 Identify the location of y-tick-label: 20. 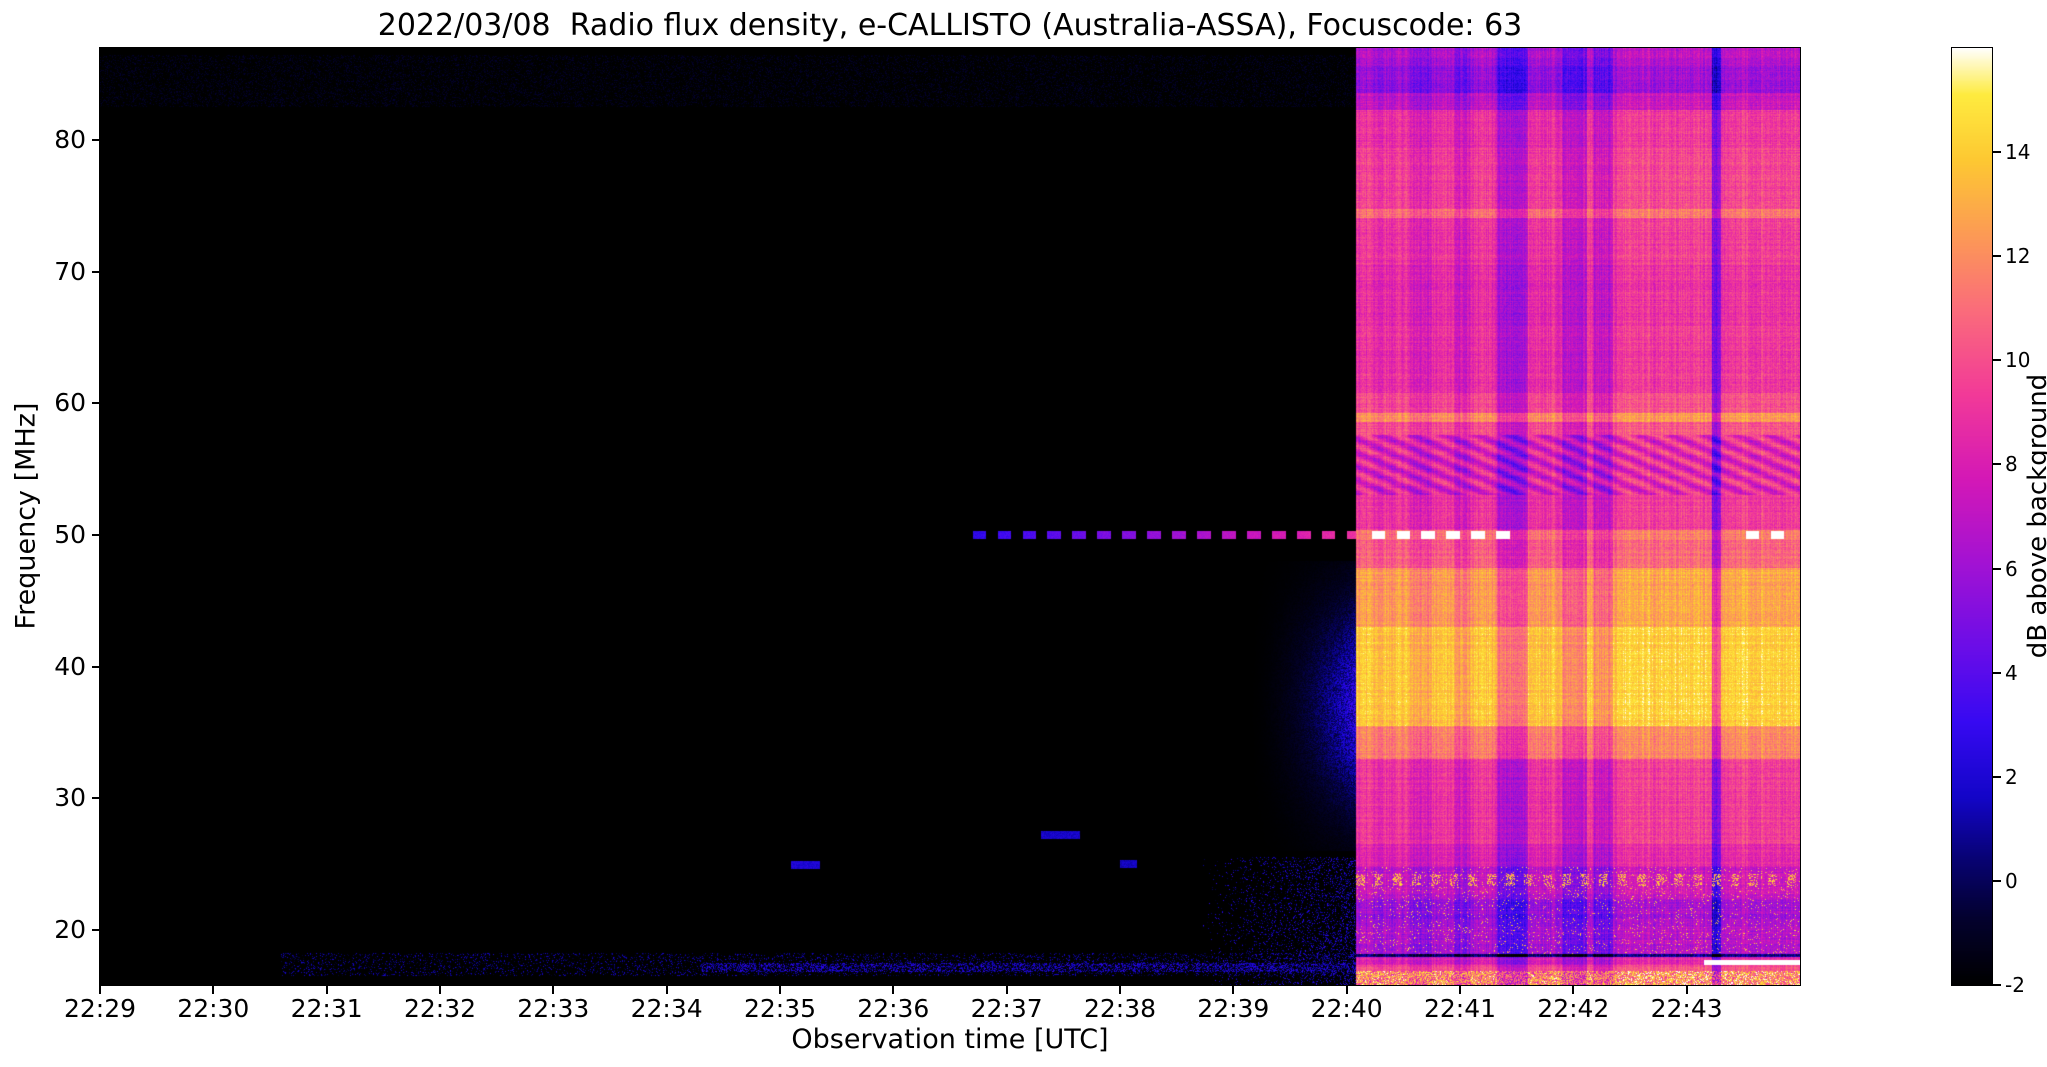
(70, 929).